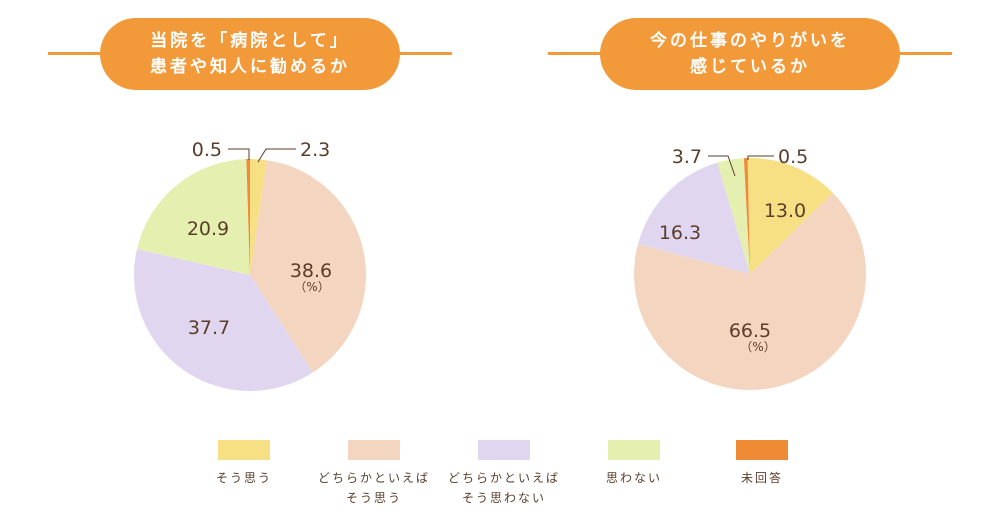 The height and width of the screenshot is (520, 1000). Describe the element at coordinates (750, 67) in the screenshot. I see `chart-2-title-line2: 感じているか` at that location.